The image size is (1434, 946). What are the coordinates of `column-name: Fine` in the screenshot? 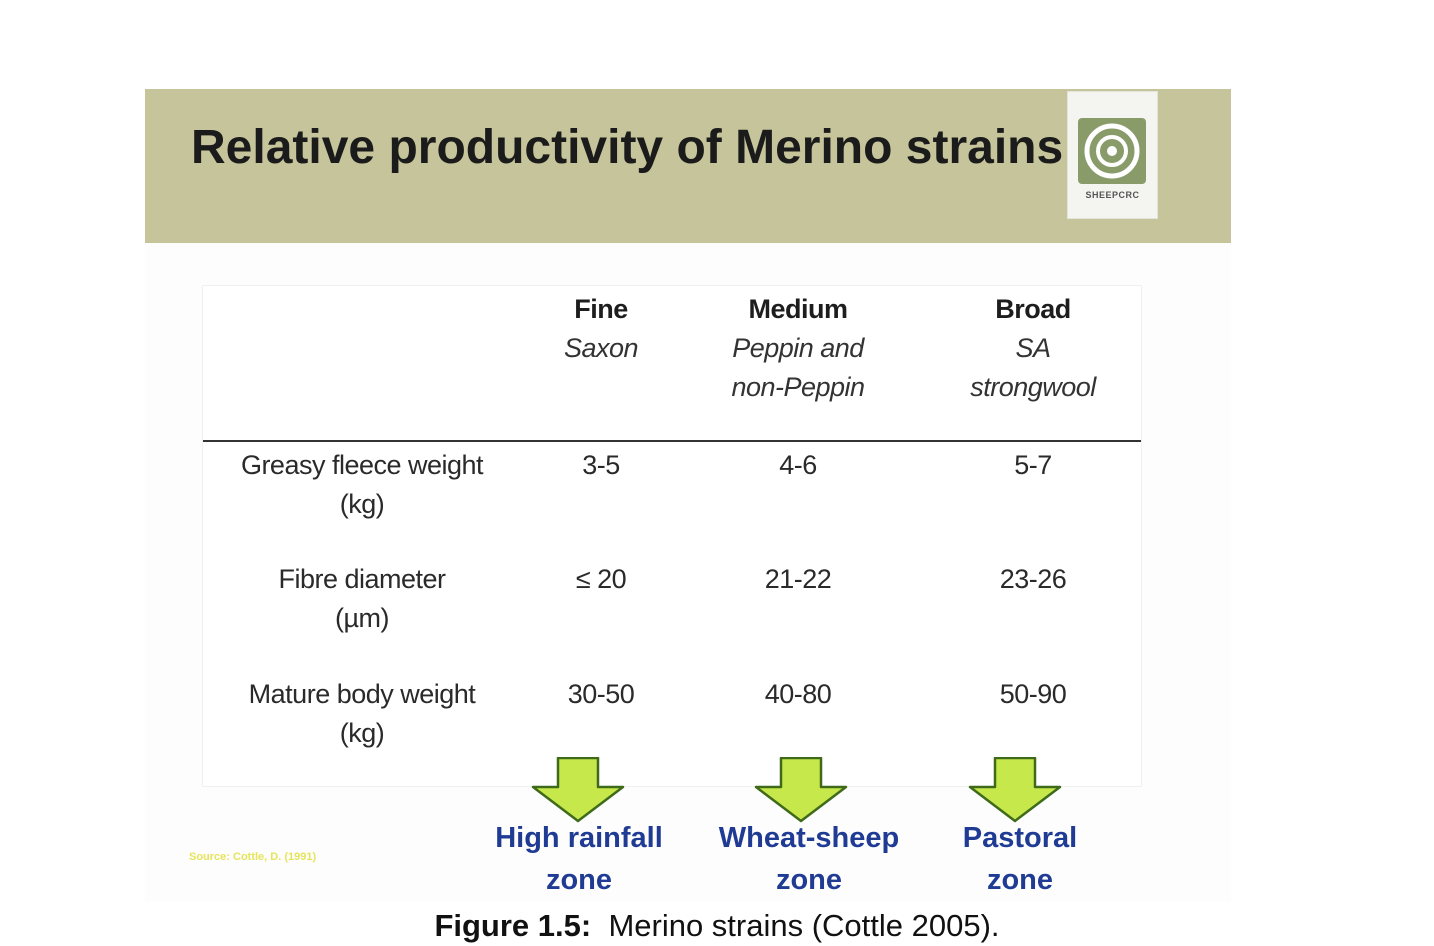 It's located at (601, 309).